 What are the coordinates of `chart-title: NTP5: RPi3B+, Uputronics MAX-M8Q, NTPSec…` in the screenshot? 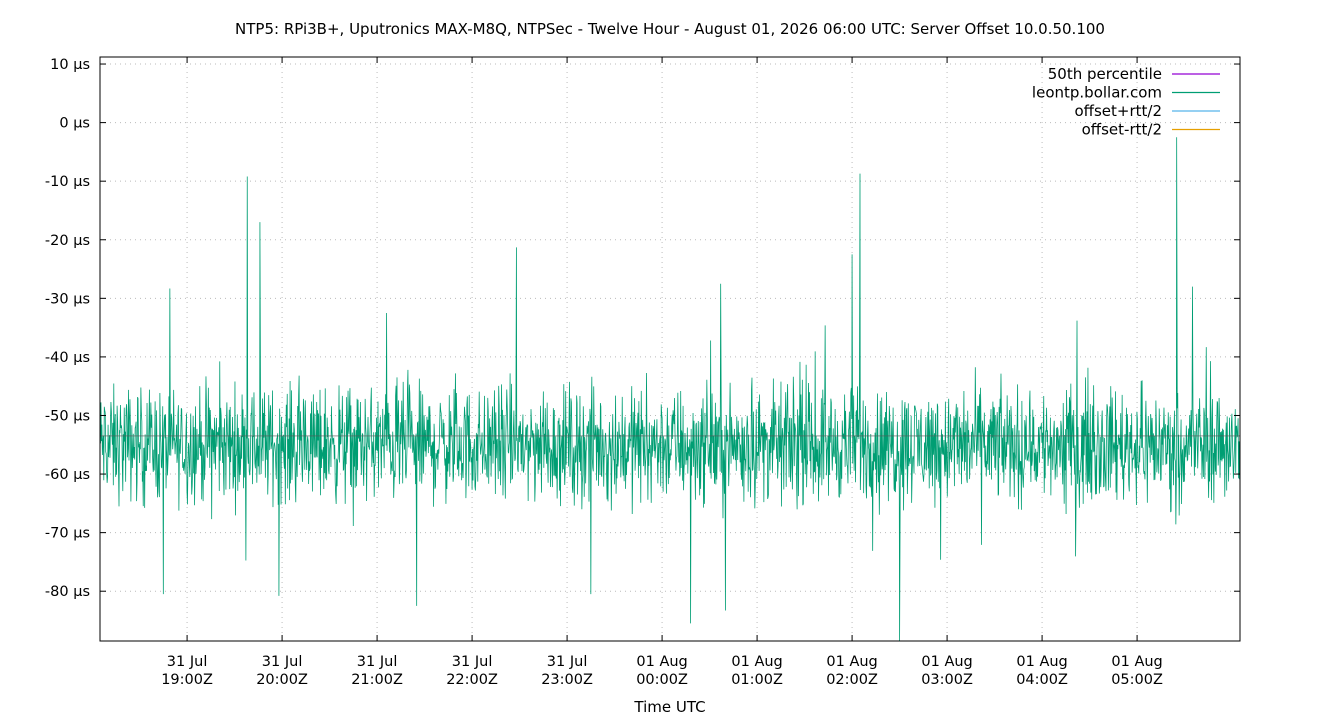 It's located at (670, 29).